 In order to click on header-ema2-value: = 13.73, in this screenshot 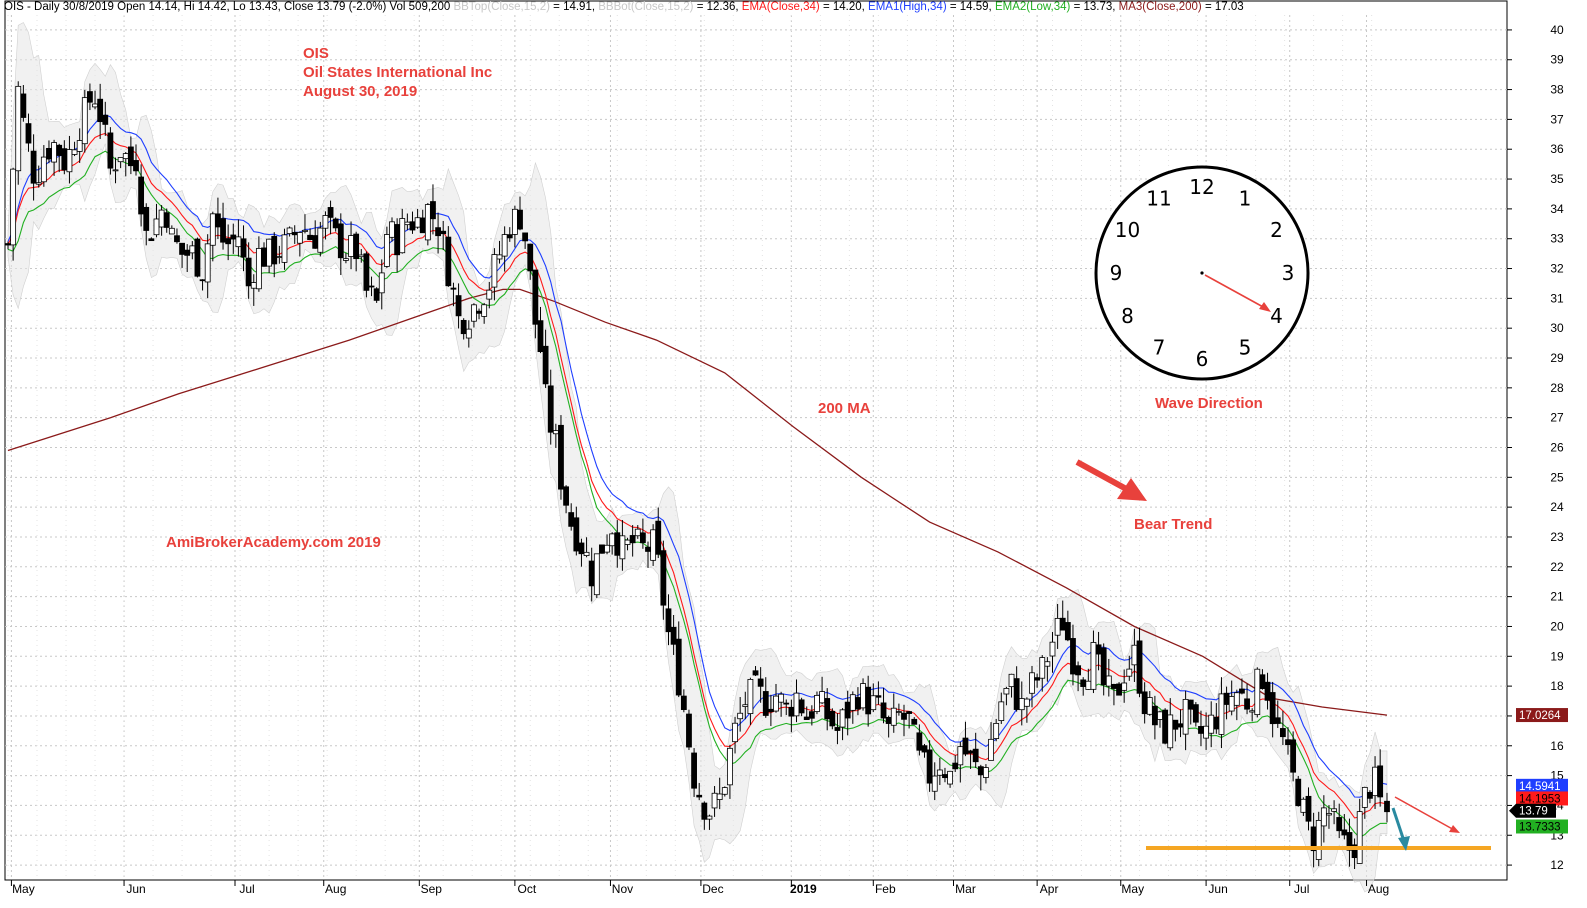, I will do `click(1094, 7)`.